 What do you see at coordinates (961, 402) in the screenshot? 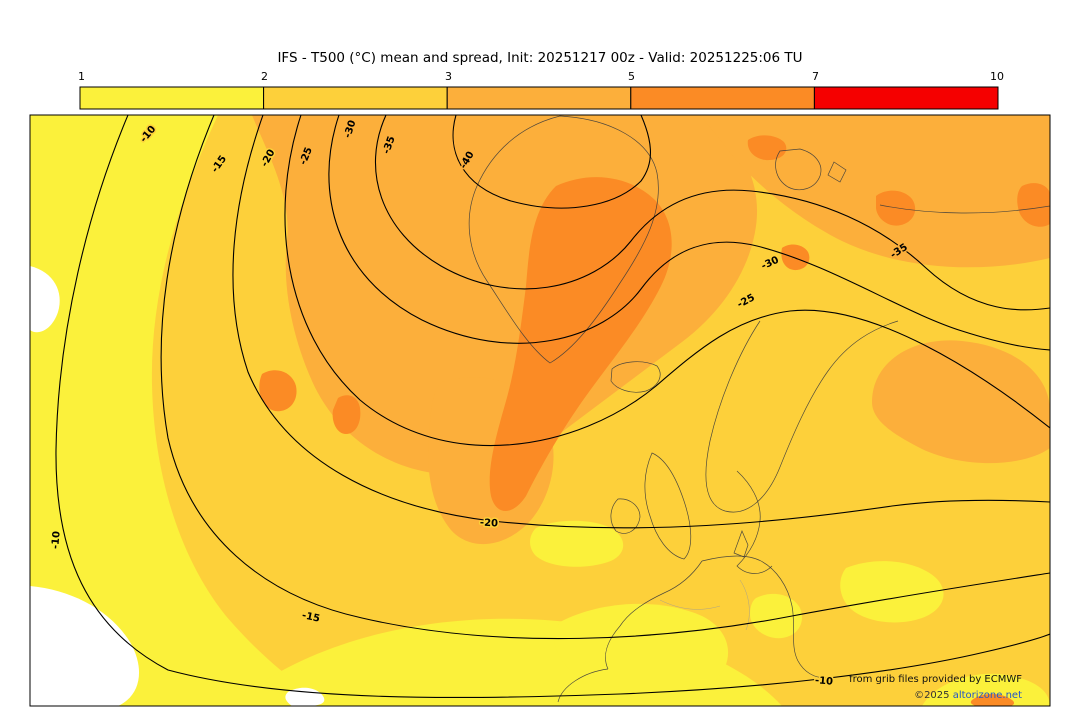
I see `spread-region-amber-east` at bounding box center [961, 402].